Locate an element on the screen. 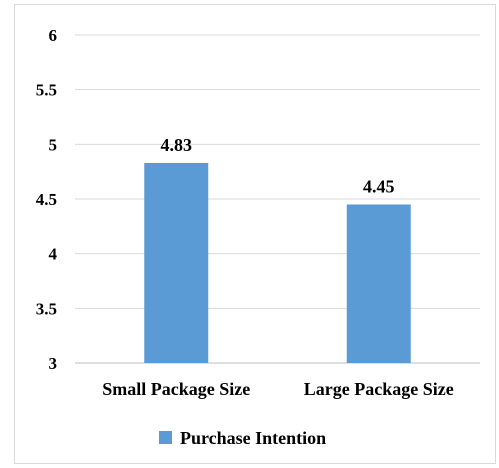 The width and height of the screenshot is (499, 468). legend-swatch is located at coordinates (165, 437).